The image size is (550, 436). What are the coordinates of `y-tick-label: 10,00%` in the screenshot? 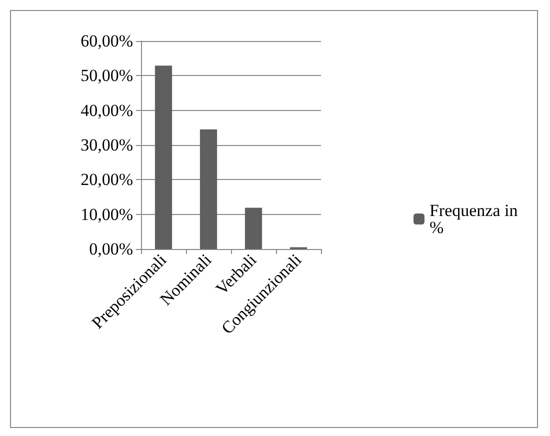 It's located at (106, 214).